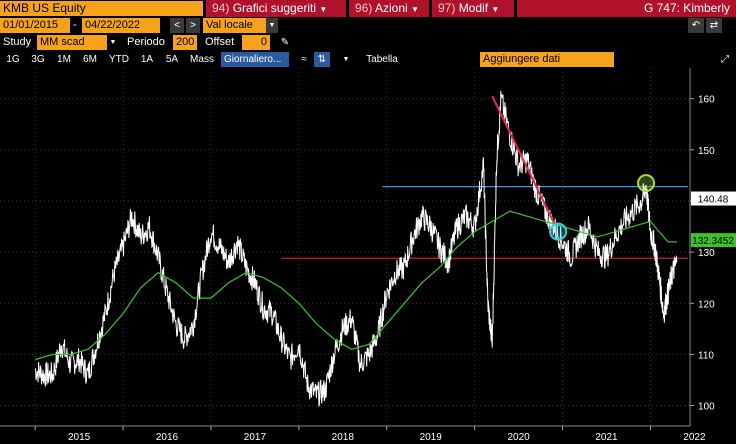 The width and height of the screenshot is (736, 444). Describe the element at coordinates (229, 25) in the screenshot. I see `currency-value: Val locale` at that location.